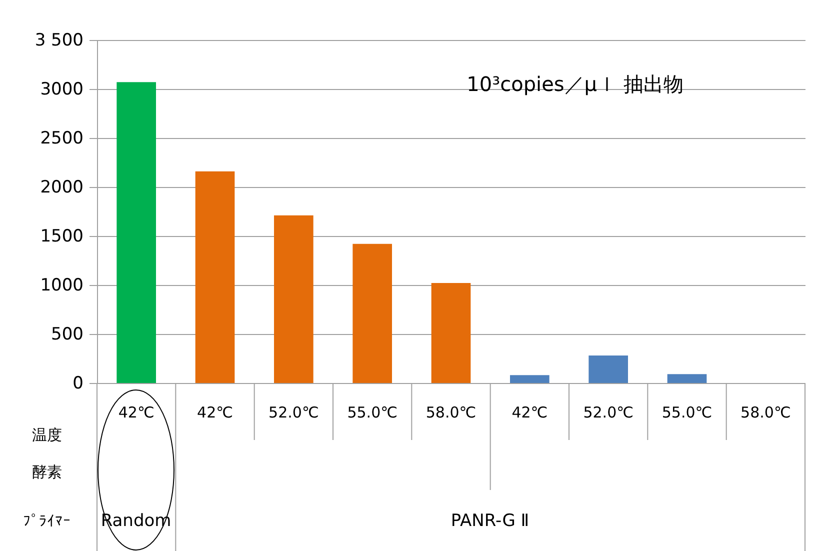  Describe the element at coordinates (47, 472) in the screenshot. I see `text: 酵素` at that location.